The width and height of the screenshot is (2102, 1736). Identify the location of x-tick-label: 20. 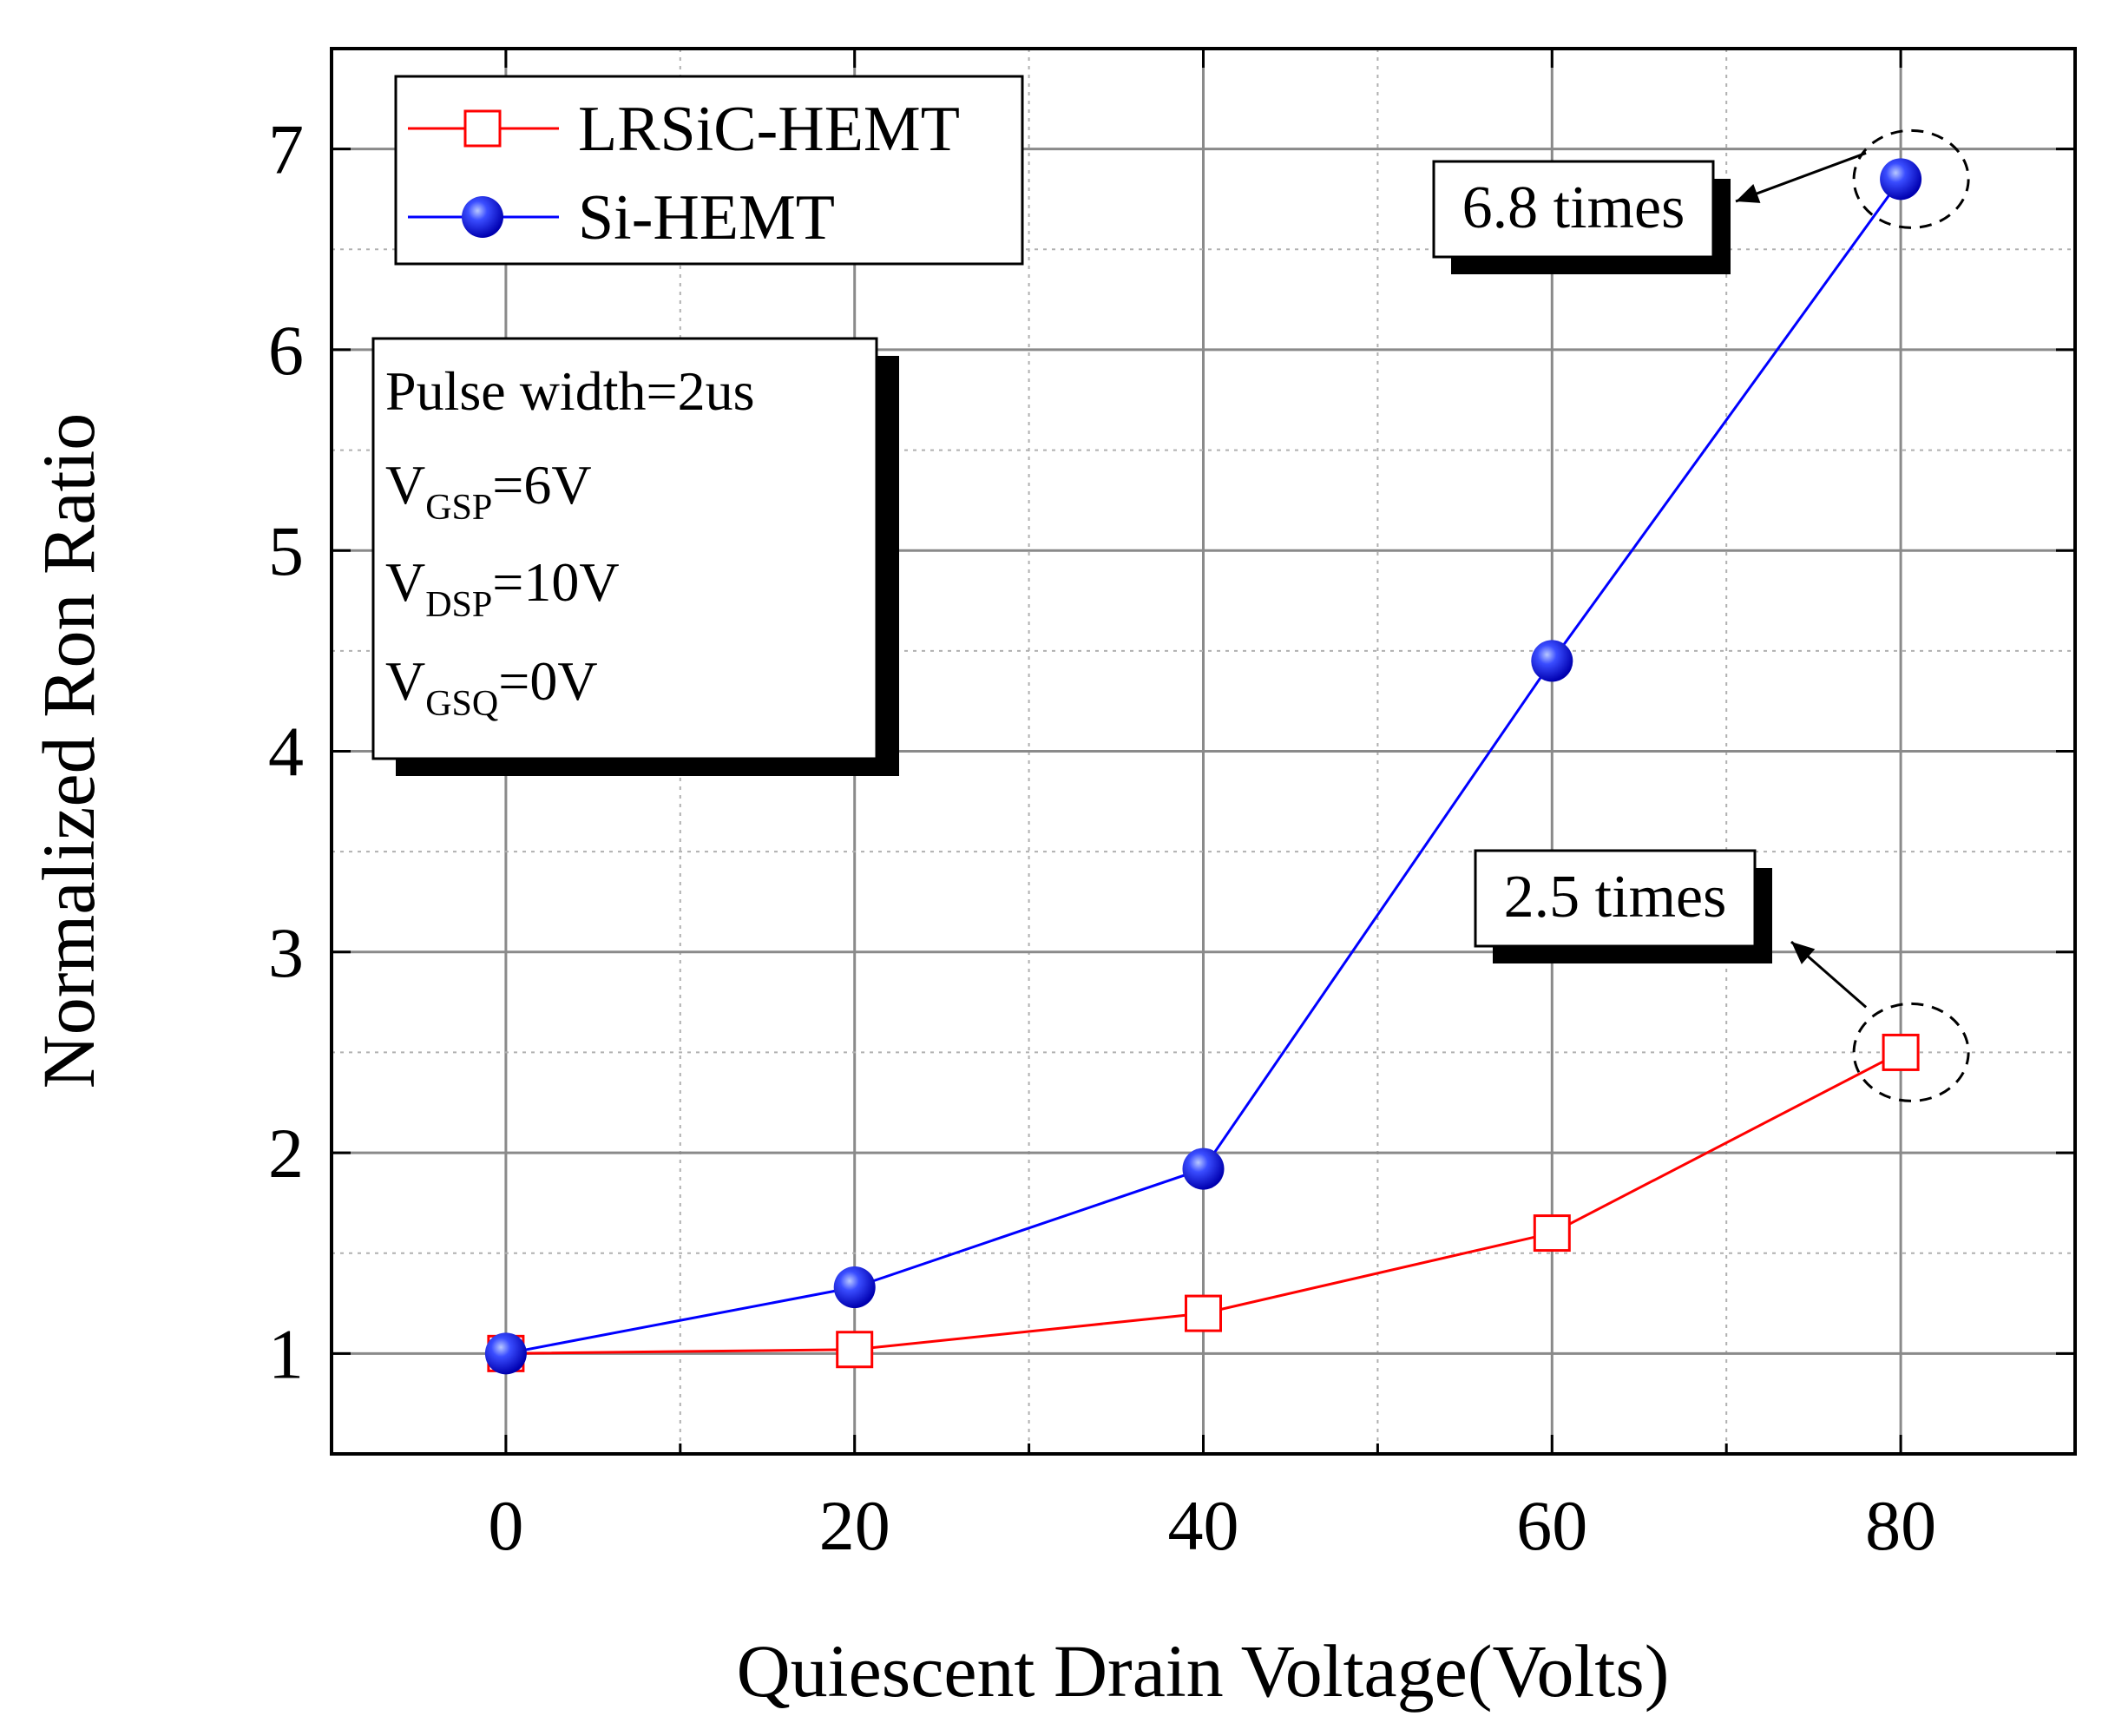
(854, 1525).